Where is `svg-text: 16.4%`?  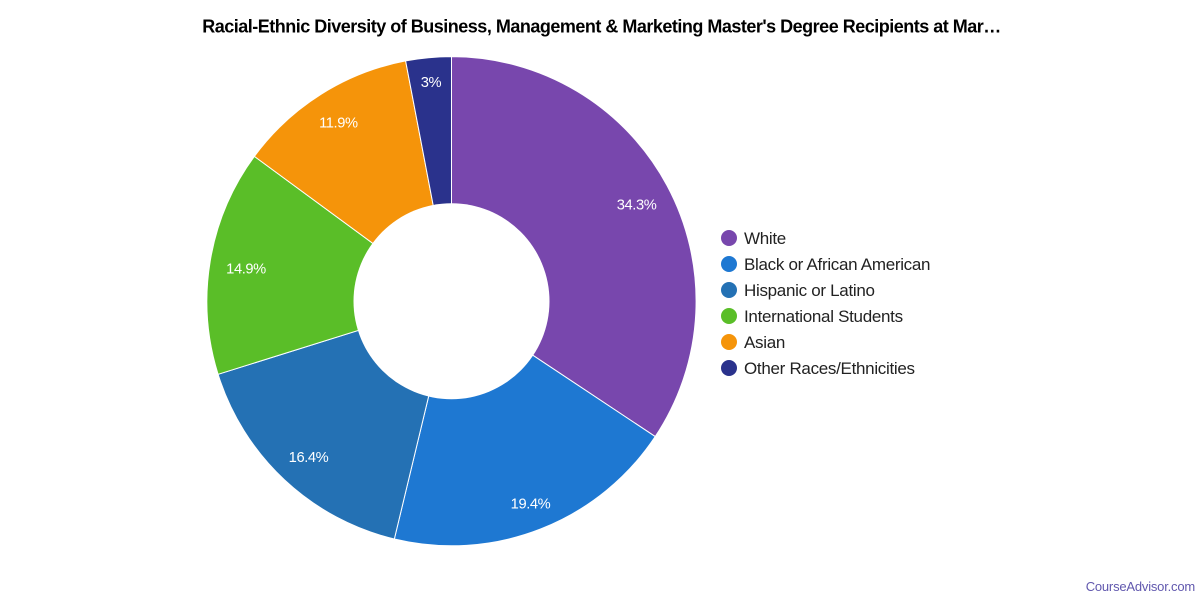
svg-text: 16.4% is located at coordinates (309, 458).